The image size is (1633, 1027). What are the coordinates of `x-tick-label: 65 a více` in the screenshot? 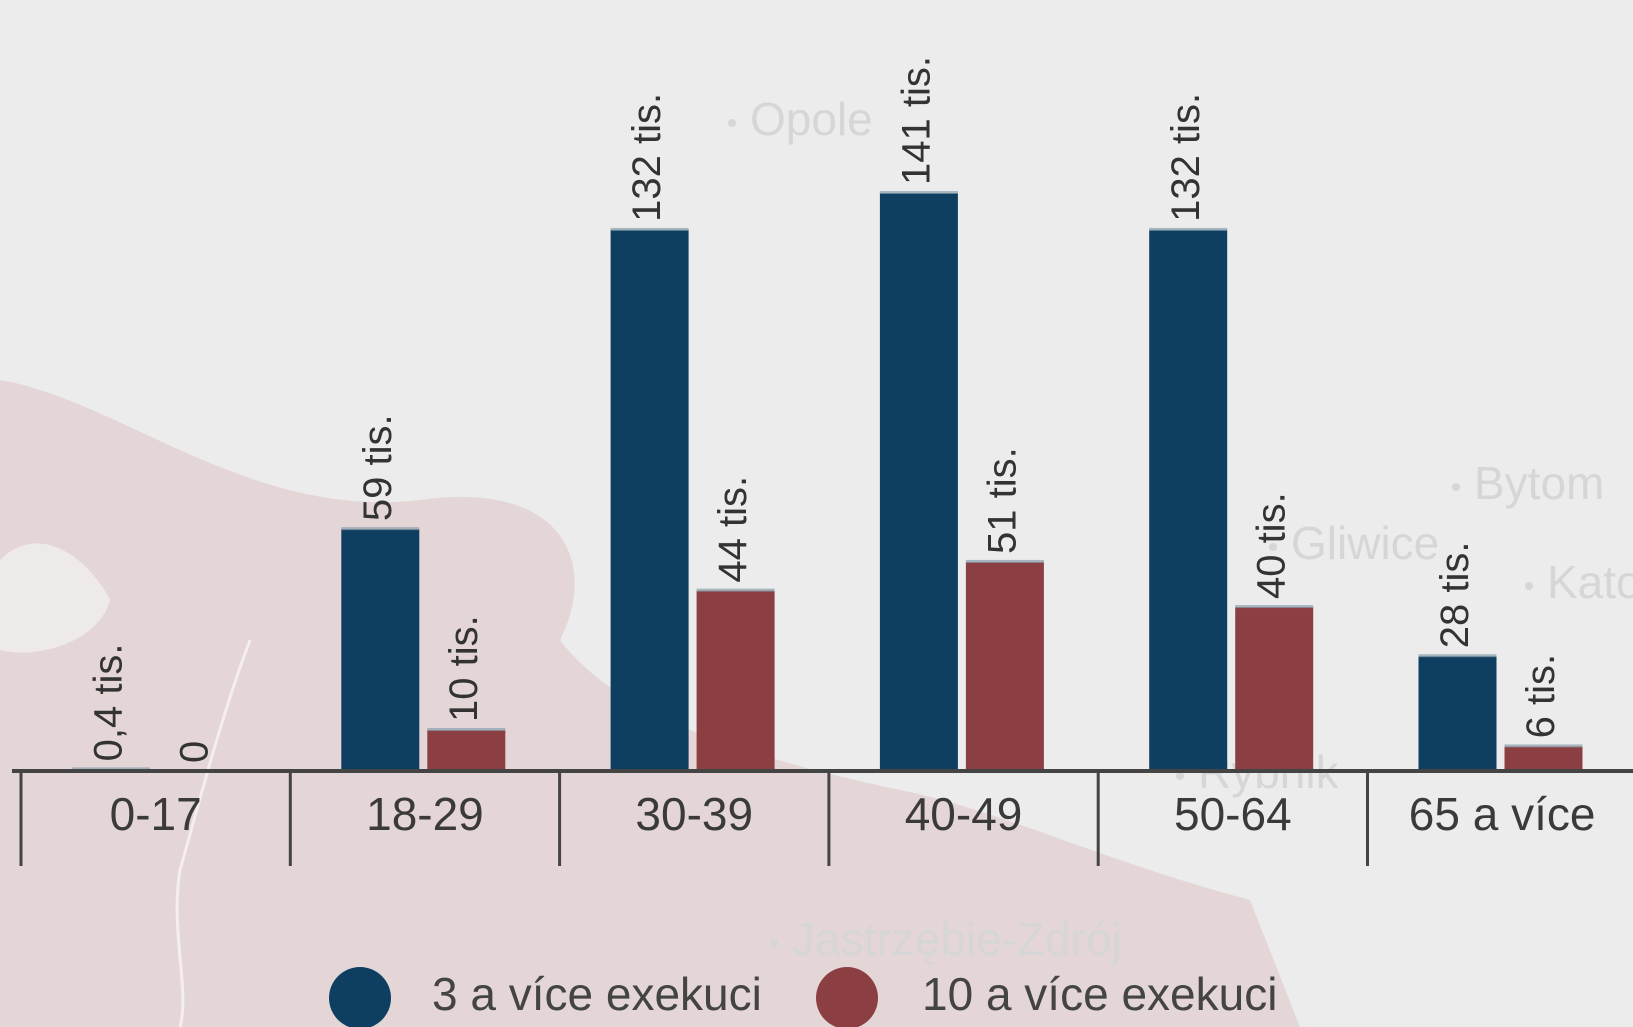 It's located at (1502, 814).